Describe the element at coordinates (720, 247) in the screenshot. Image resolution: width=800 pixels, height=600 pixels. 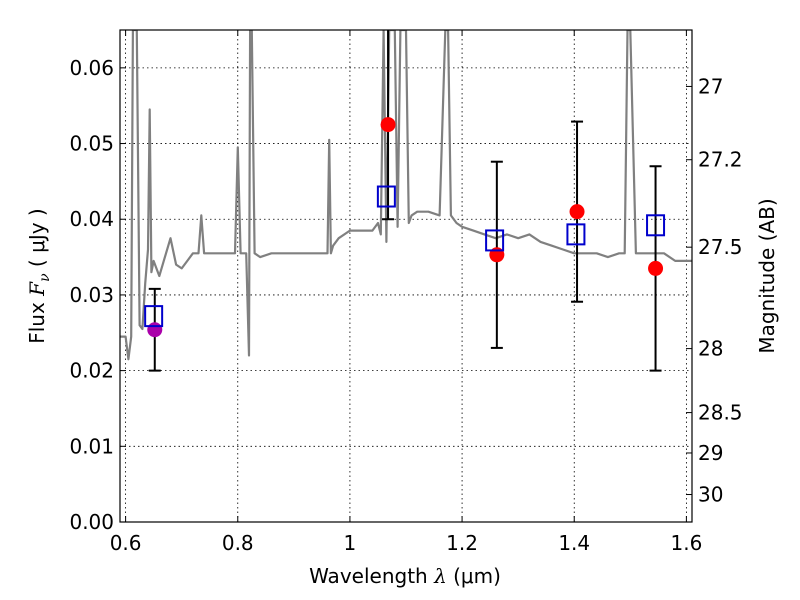
I see `y2-tick-label: 27.5` at that location.